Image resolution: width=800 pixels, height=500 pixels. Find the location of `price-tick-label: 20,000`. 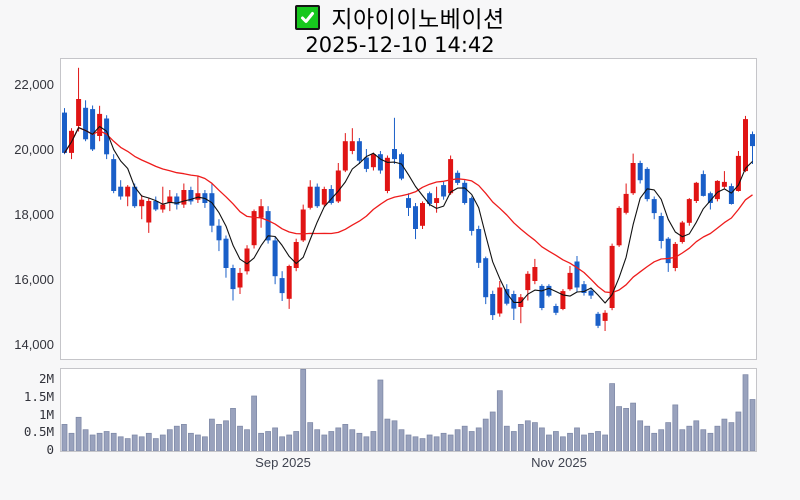

price-tick-label: 20,000 is located at coordinates (34, 149).